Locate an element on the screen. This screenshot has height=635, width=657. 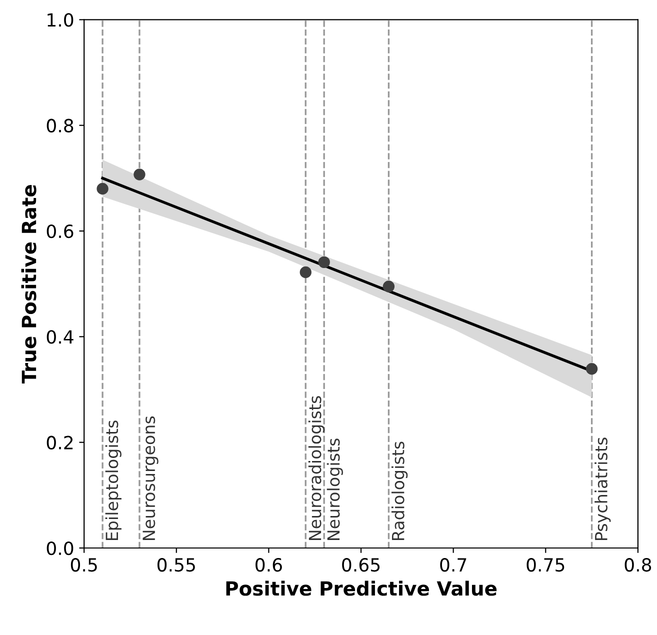
ref-line-label: Neurosurgeons is located at coordinates (150, 478).